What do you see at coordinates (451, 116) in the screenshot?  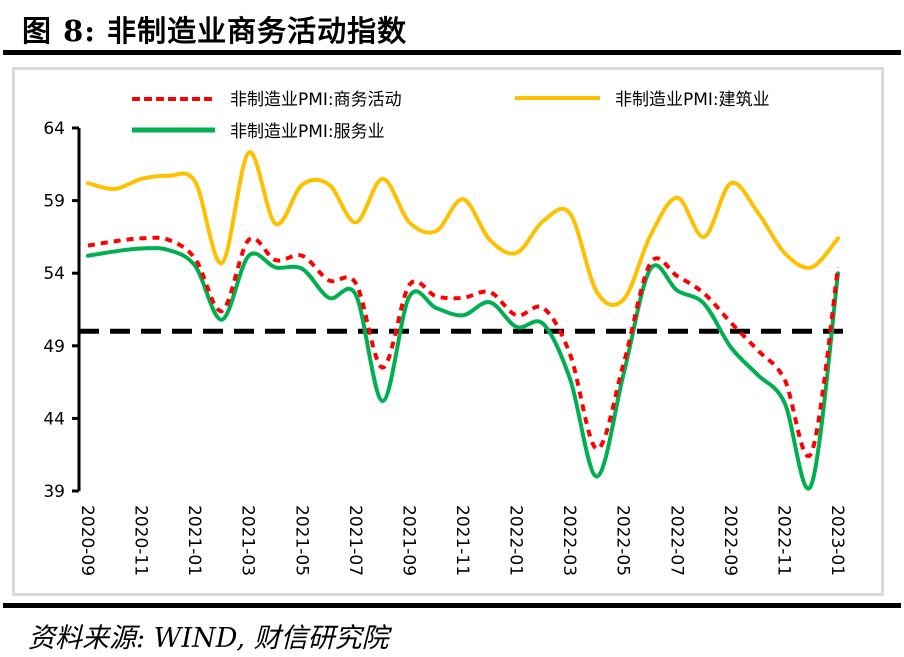 I see `legend: 非制造业PMI:商务活动 非制造业PMI:建筑业 非制造业PMI:服务业` at bounding box center [451, 116].